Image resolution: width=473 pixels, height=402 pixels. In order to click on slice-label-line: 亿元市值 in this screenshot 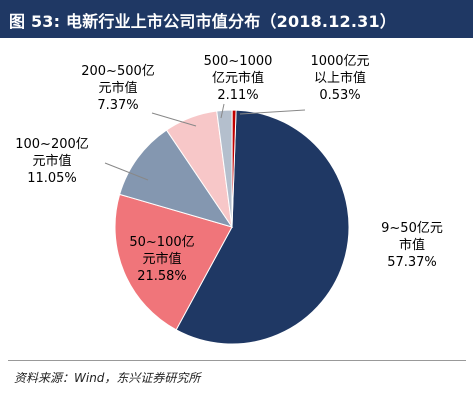, I will do `click(238, 78)`.